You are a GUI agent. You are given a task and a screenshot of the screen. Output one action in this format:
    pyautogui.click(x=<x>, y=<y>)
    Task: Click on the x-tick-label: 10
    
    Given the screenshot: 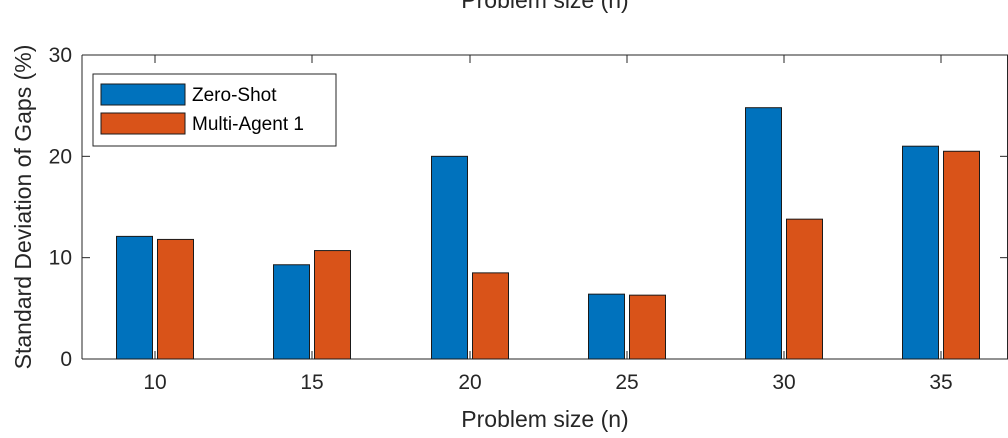 What is the action you would take?
    pyautogui.click(x=154, y=382)
    